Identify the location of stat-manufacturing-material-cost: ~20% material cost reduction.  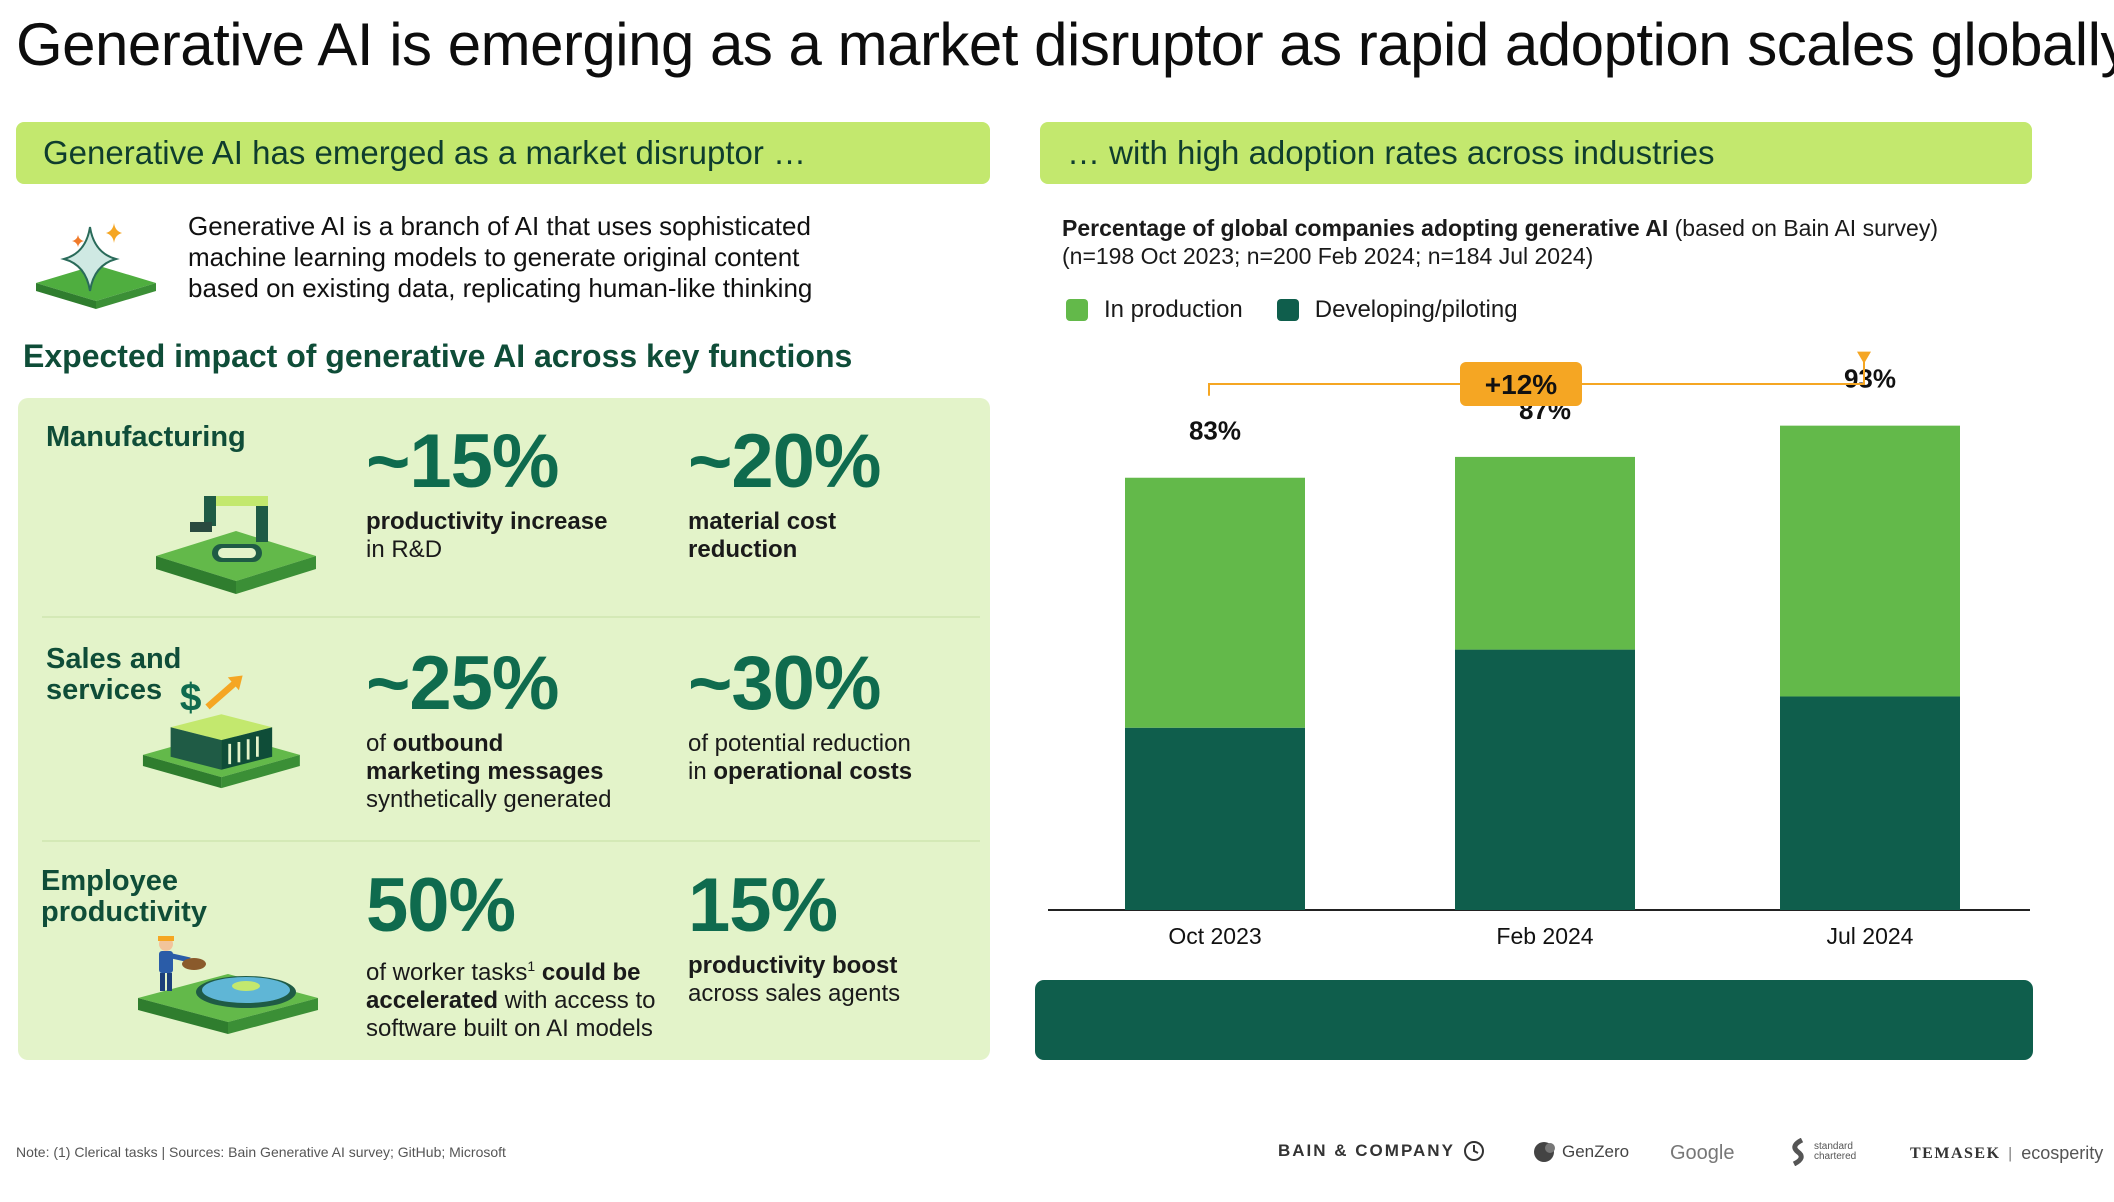
(838, 493).